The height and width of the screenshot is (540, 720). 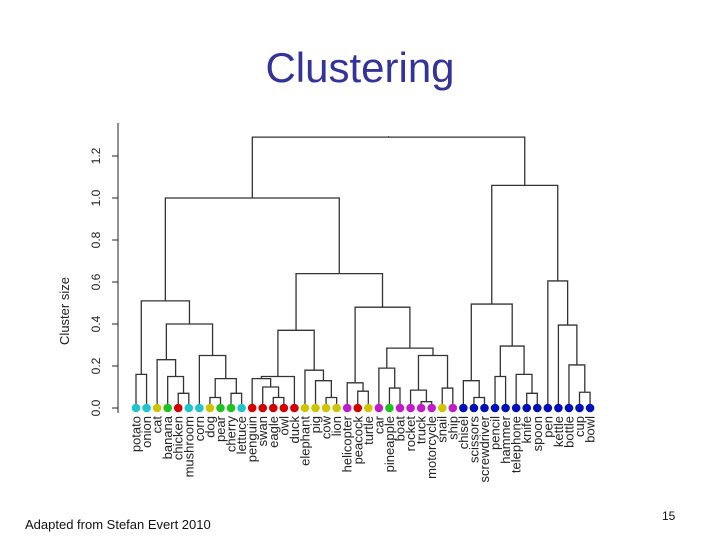 What do you see at coordinates (421, 430) in the screenshot?
I see `leaf-label: truck` at bounding box center [421, 430].